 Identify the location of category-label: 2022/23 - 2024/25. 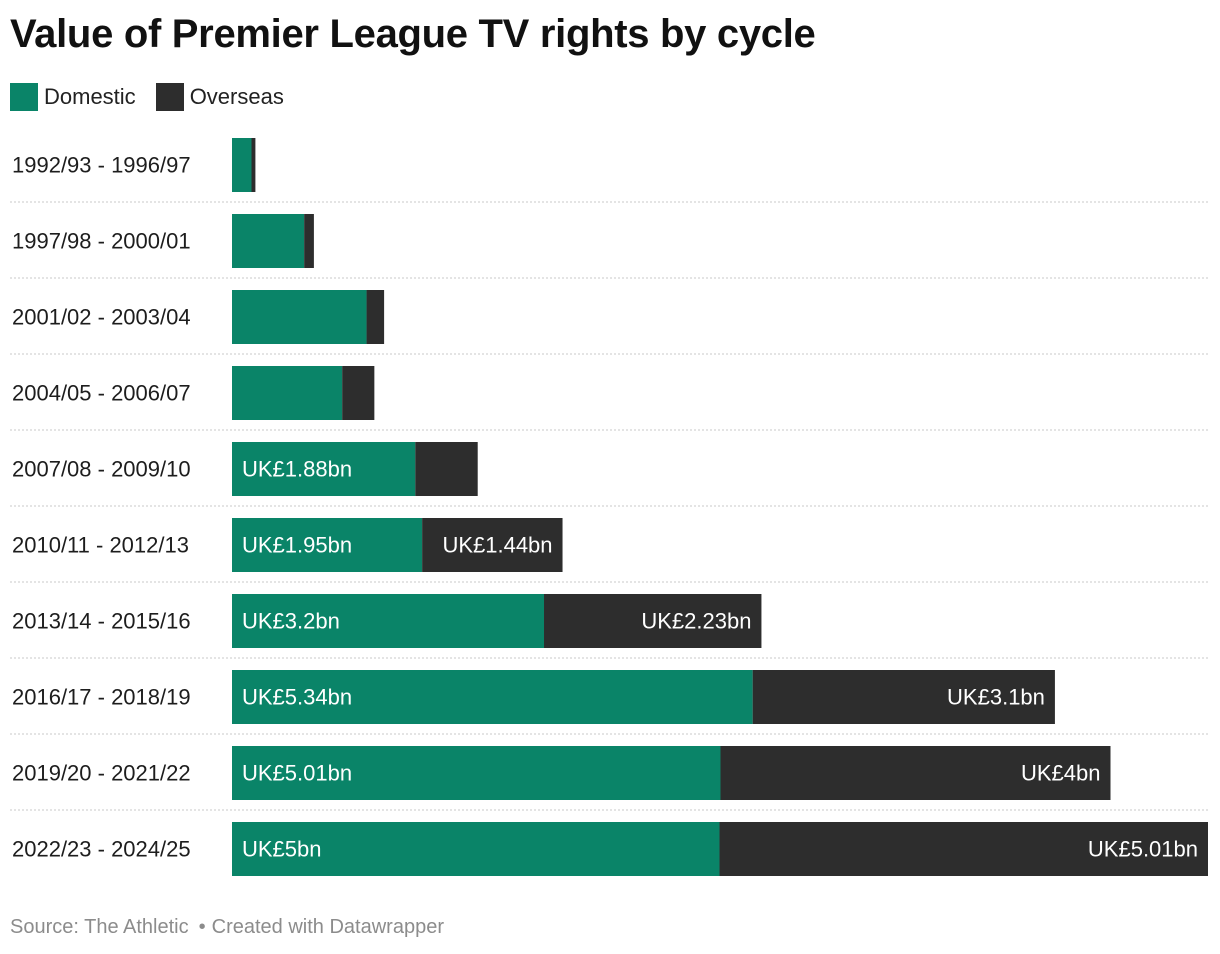
(101, 849).